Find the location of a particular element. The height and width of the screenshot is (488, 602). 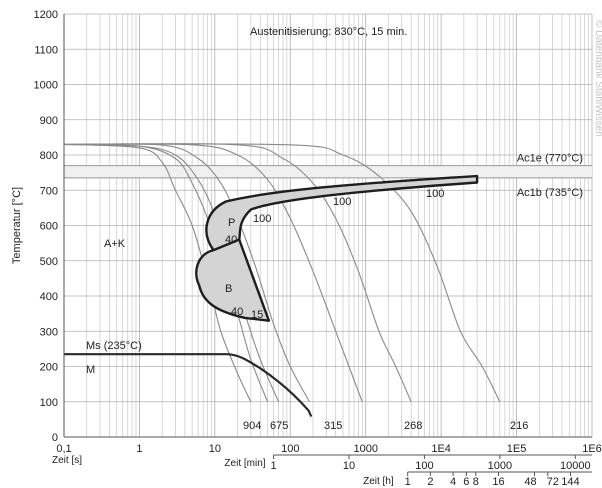

ac1e-label: Ac1e (770°C) is located at coordinates (550, 159).